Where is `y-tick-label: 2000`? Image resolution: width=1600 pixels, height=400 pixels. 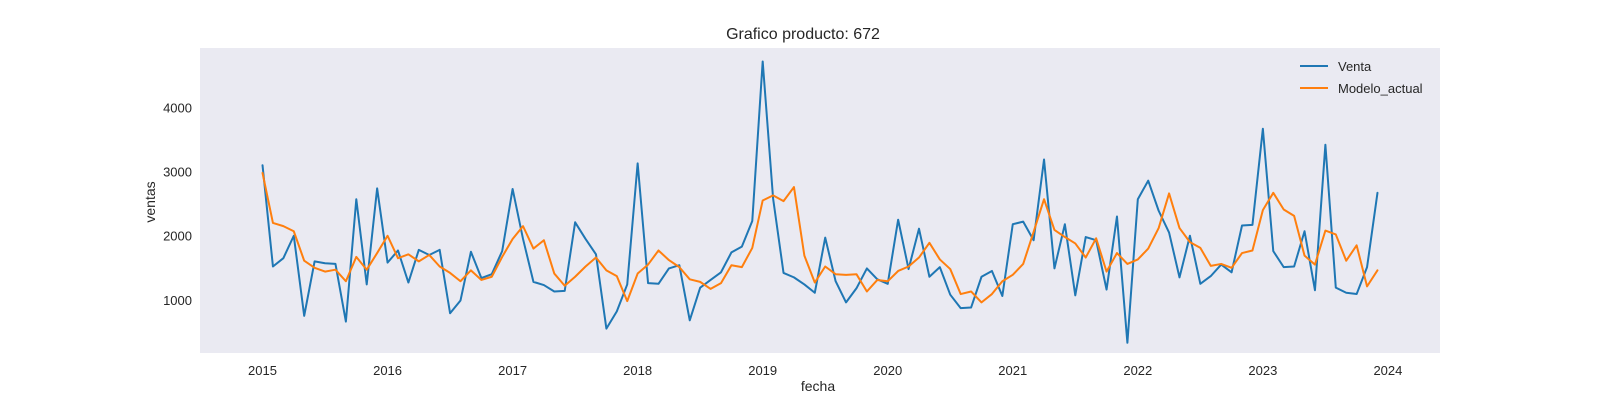
y-tick-label: 2000 is located at coordinates (177, 236).